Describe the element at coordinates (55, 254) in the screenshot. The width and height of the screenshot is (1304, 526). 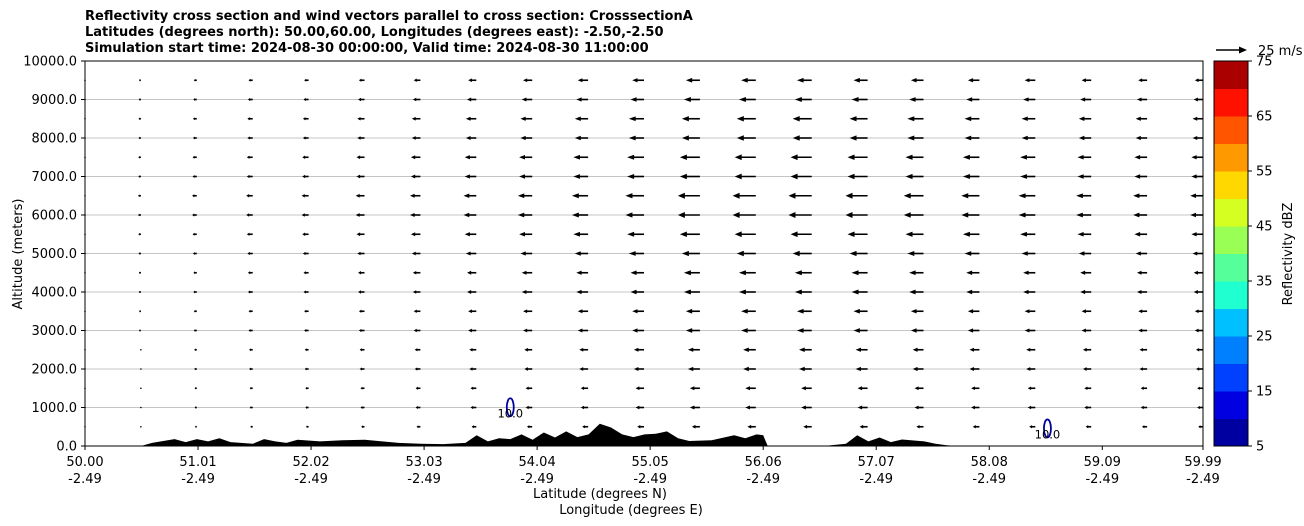
I see `y-tick-label: 5000.0` at that location.